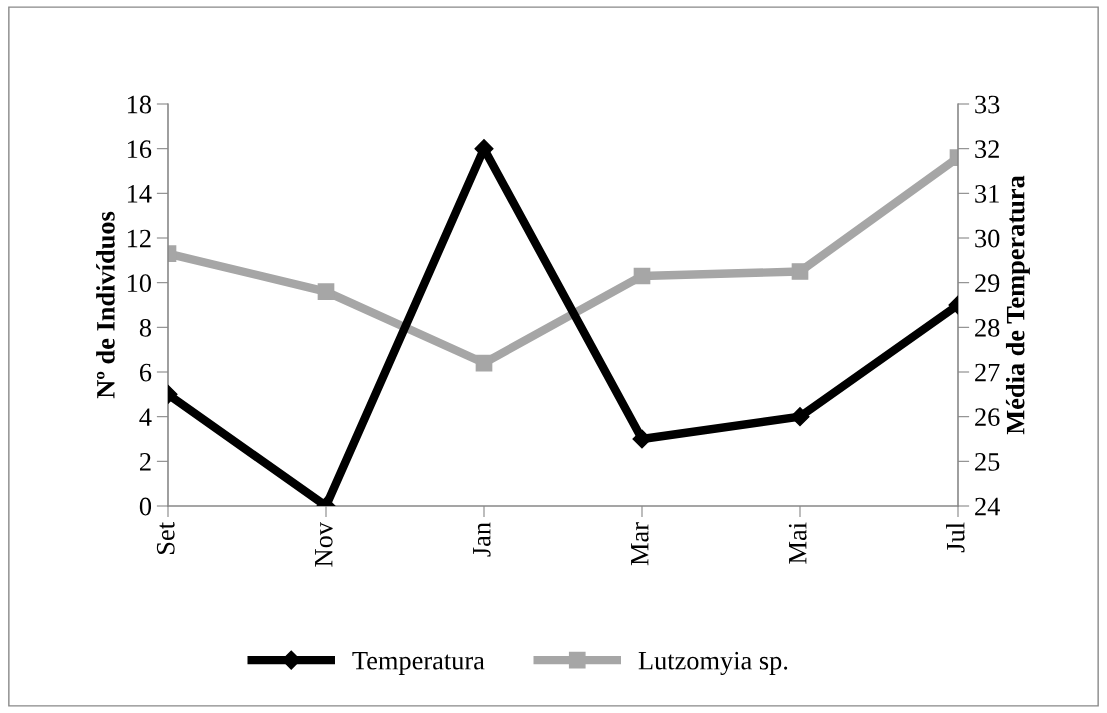 The height and width of the screenshot is (713, 1107). I want to click on y2-tick-label: 26, so click(987, 417).